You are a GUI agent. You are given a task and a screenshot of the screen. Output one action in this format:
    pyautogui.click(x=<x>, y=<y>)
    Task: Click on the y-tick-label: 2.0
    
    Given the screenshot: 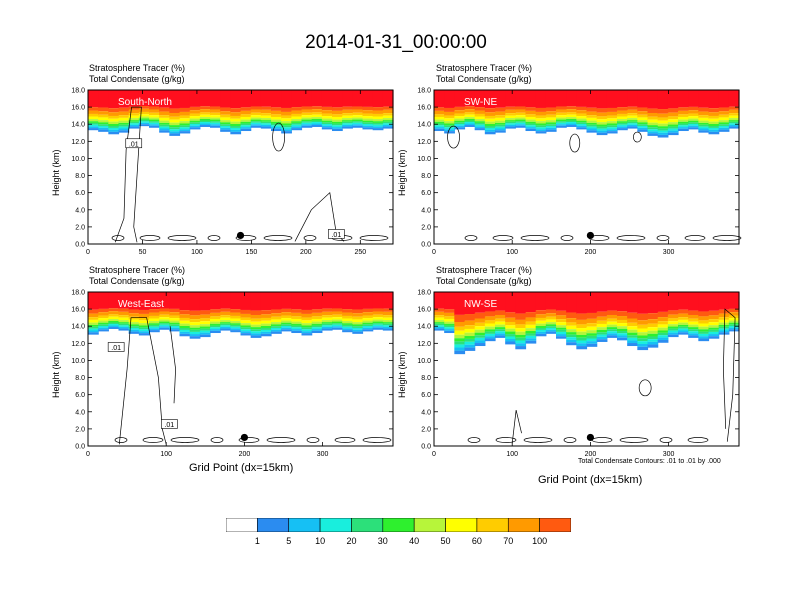 What is the action you would take?
    pyautogui.click(x=80, y=429)
    